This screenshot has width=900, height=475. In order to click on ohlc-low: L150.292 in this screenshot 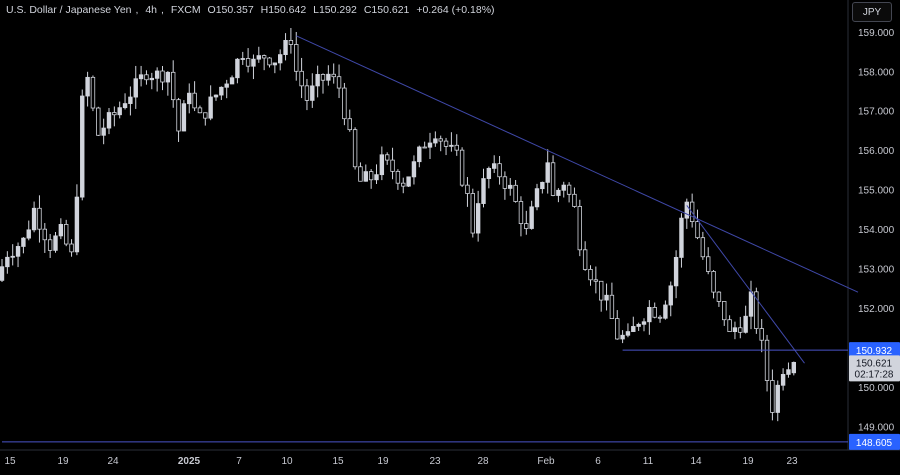, I will do `click(335, 10)`.